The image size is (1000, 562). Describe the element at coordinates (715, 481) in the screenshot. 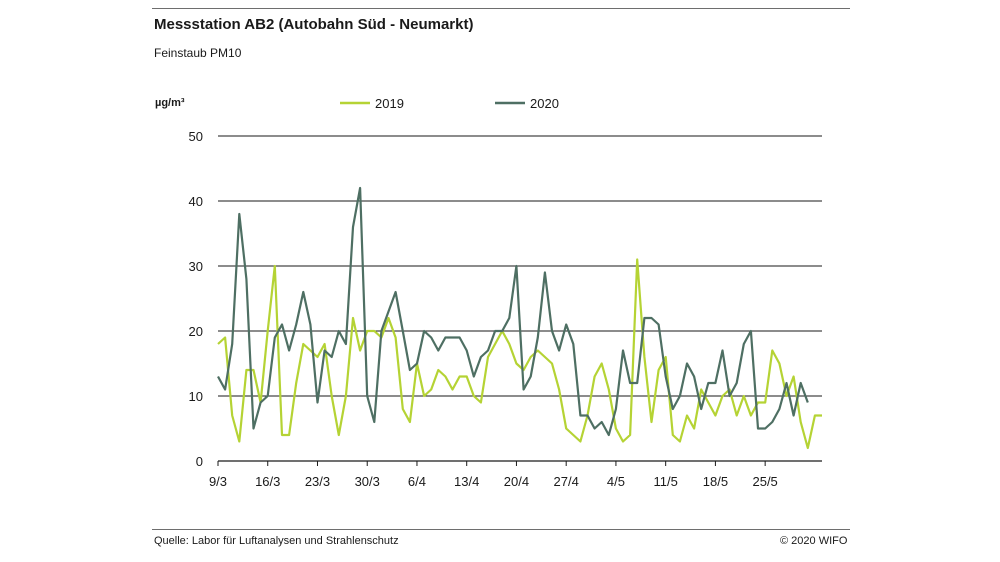

I see `x-tick-label: 18/5` at that location.